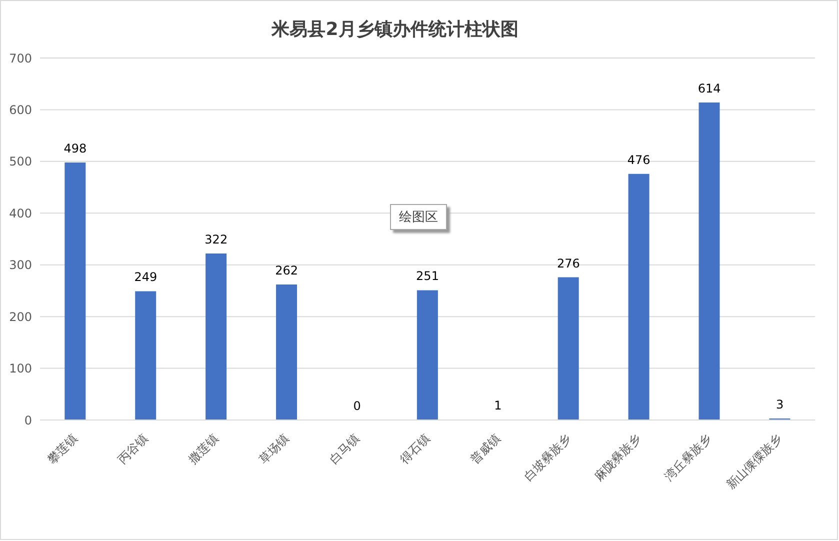 The height and width of the screenshot is (541, 839). I want to click on data-label: 3, so click(780, 404).